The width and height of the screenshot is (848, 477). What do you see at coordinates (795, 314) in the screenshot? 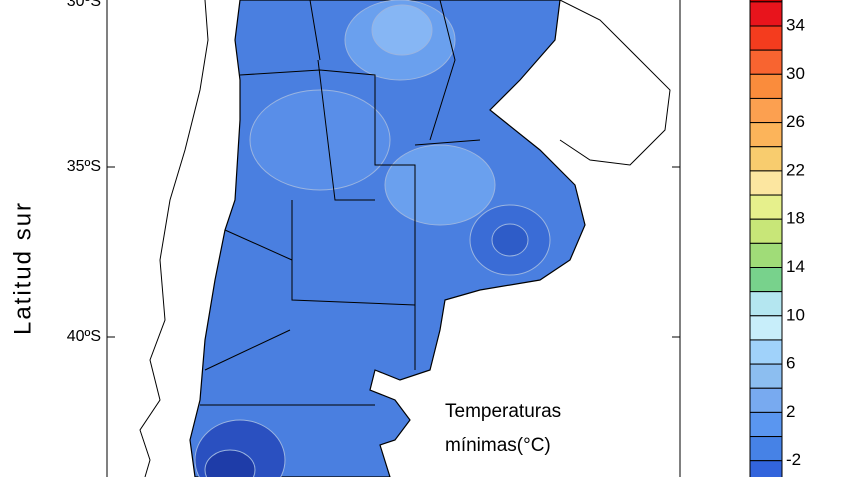
I see `colorbar-label: 10` at bounding box center [795, 314].